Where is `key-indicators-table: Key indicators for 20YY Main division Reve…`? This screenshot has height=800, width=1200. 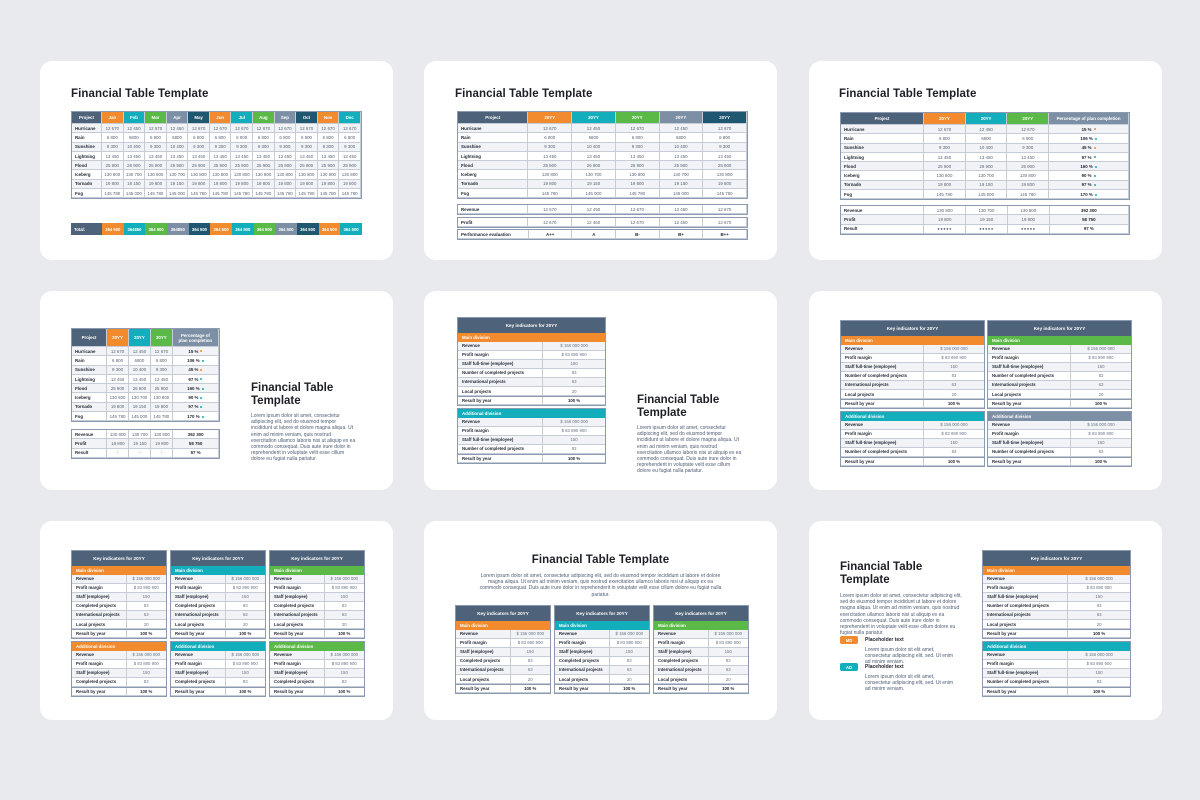 key-indicators-table: Key indicators for 20YY Main division Reve… is located at coordinates (531, 391).